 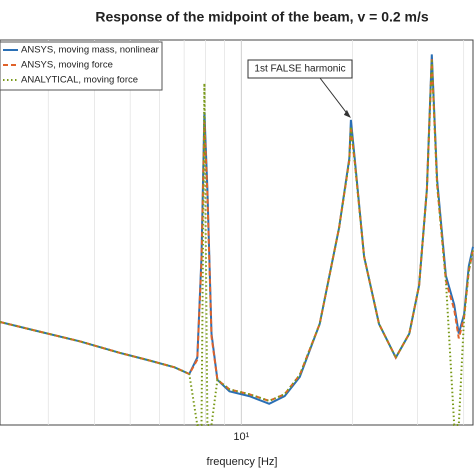 What do you see at coordinates (79, 80) in the screenshot?
I see `legend-label: ANALYTICAL, moving force` at bounding box center [79, 80].